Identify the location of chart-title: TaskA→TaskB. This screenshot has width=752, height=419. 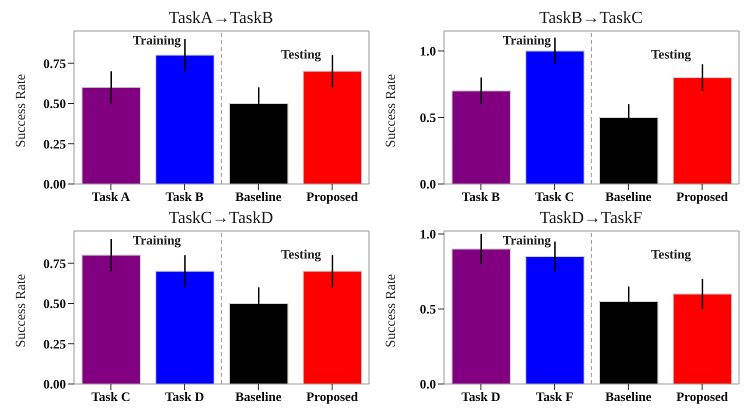
(221, 18).